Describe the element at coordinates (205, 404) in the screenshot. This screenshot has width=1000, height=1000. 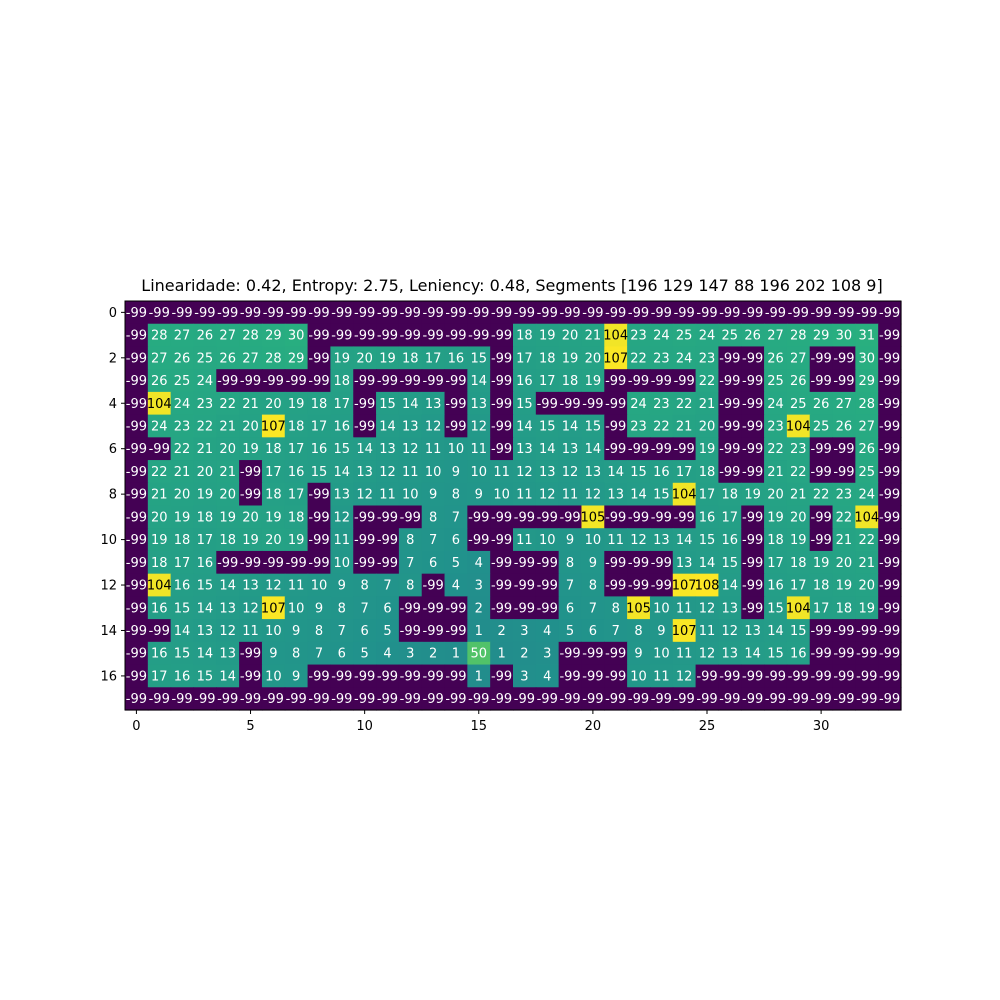
I see `heatmap-cell-label: 23` at that location.